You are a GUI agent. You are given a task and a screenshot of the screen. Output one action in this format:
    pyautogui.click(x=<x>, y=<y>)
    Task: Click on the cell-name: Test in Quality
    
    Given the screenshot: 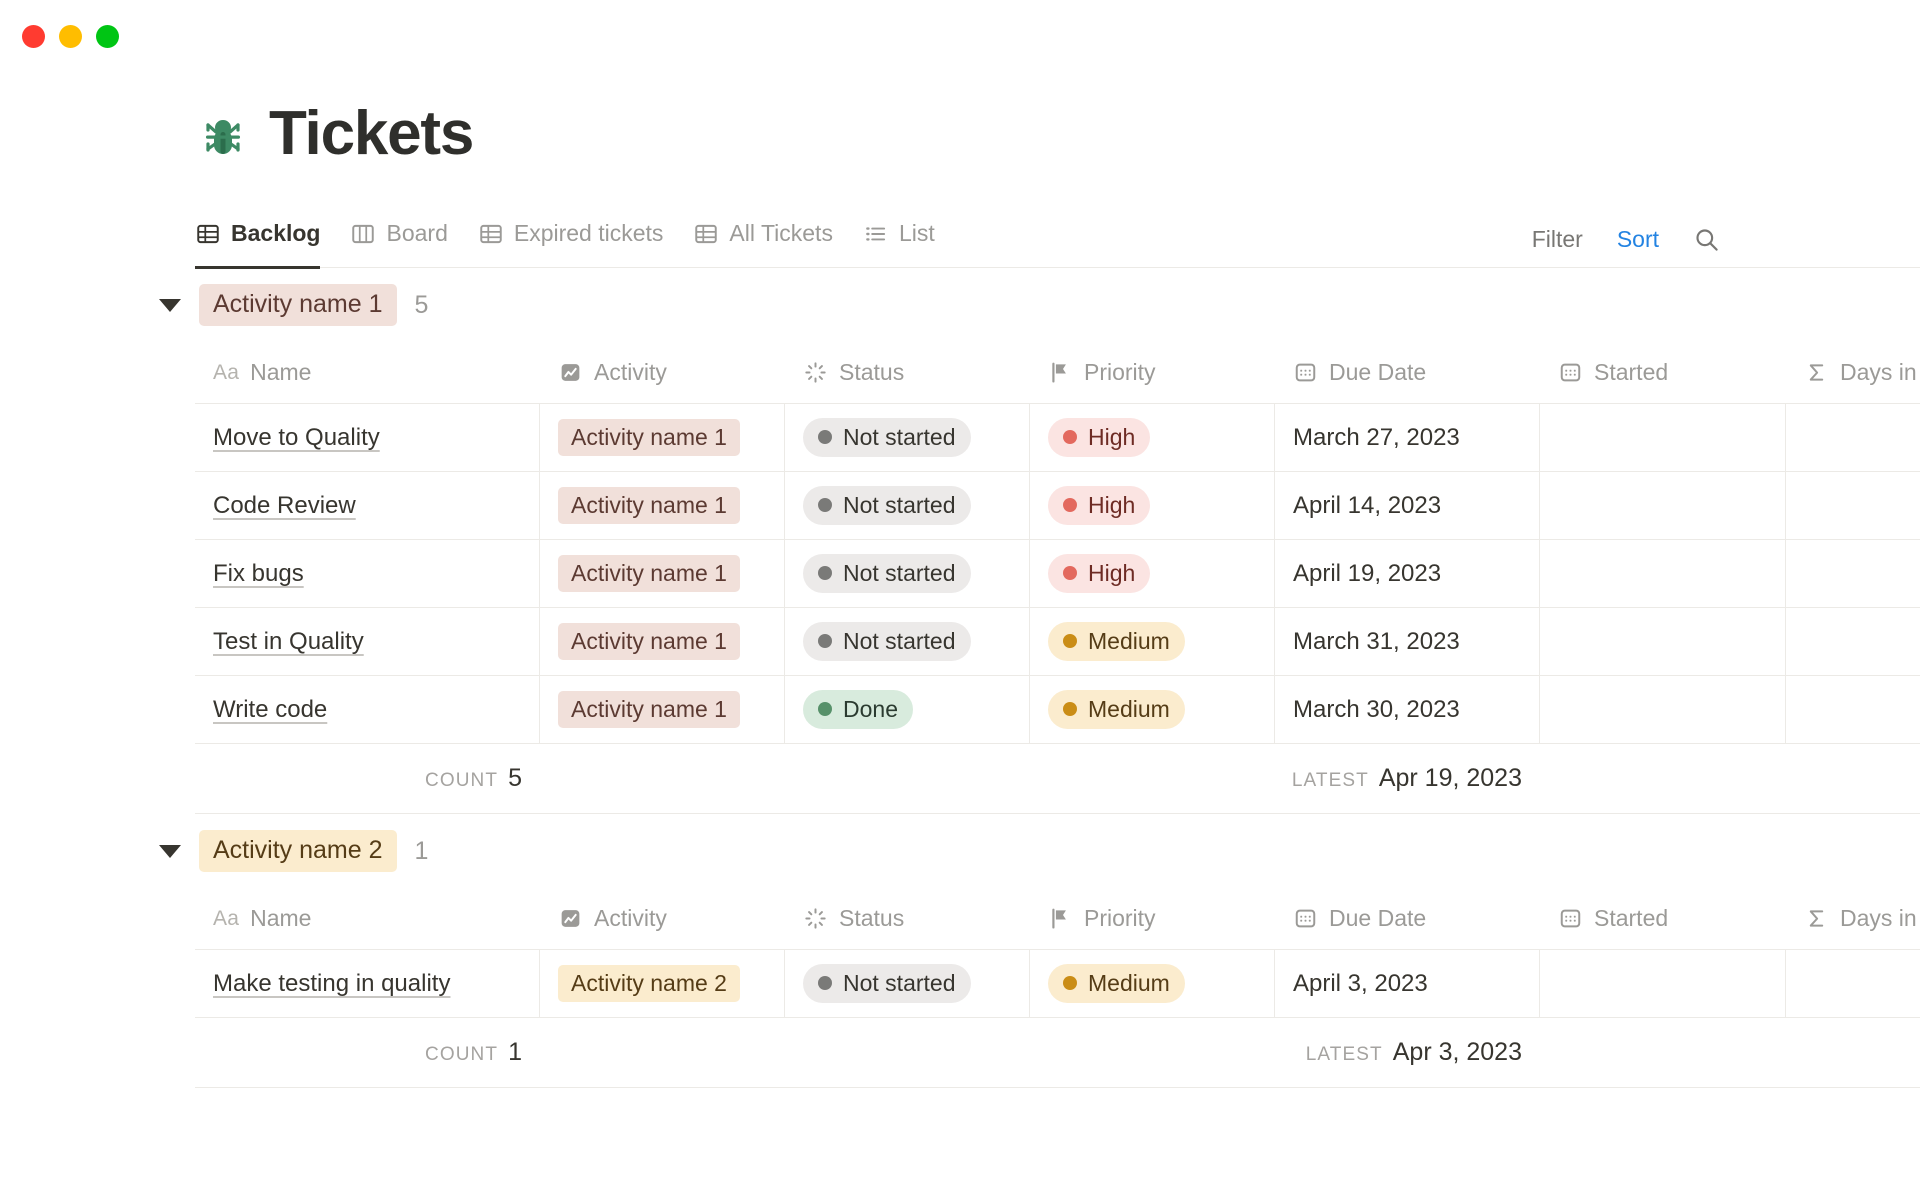 What is the action you would take?
    pyautogui.click(x=367, y=641)
    